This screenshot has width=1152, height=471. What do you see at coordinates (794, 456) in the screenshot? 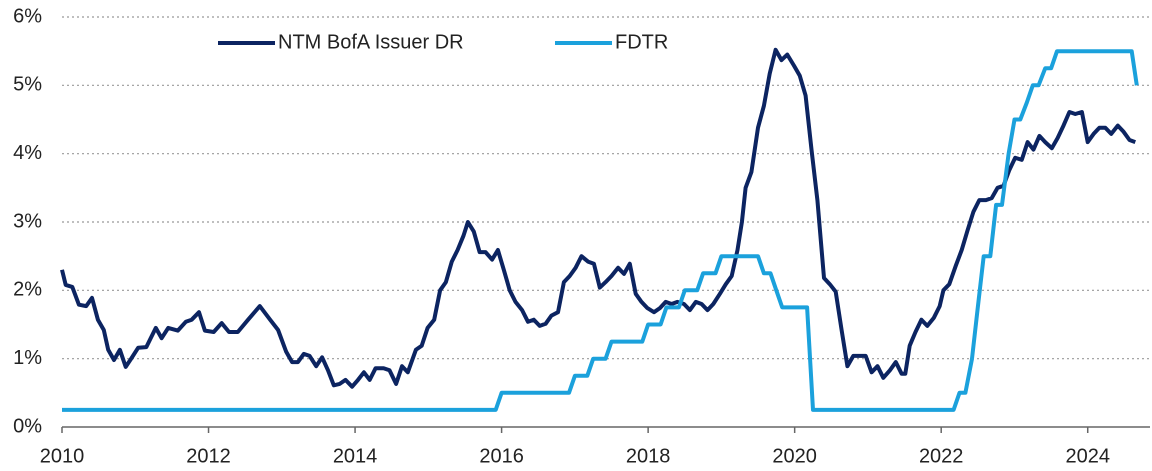
I see `x-tick-label: 2020` at bounding box center [794, 456].